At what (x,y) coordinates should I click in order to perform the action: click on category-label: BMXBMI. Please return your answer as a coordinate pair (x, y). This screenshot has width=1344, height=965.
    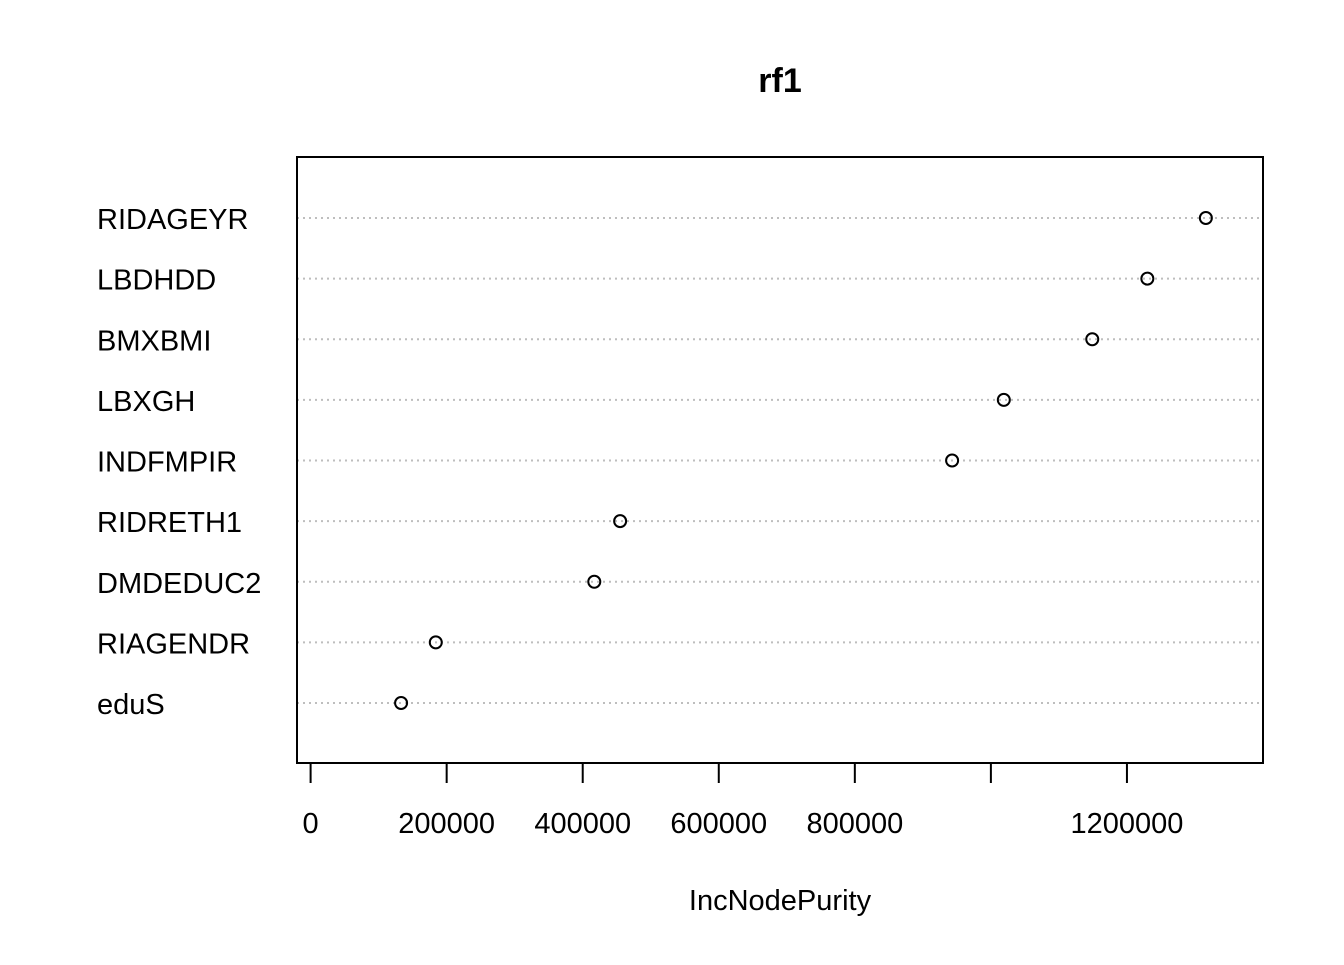
    Looking at the image, I should click on (154, 341).